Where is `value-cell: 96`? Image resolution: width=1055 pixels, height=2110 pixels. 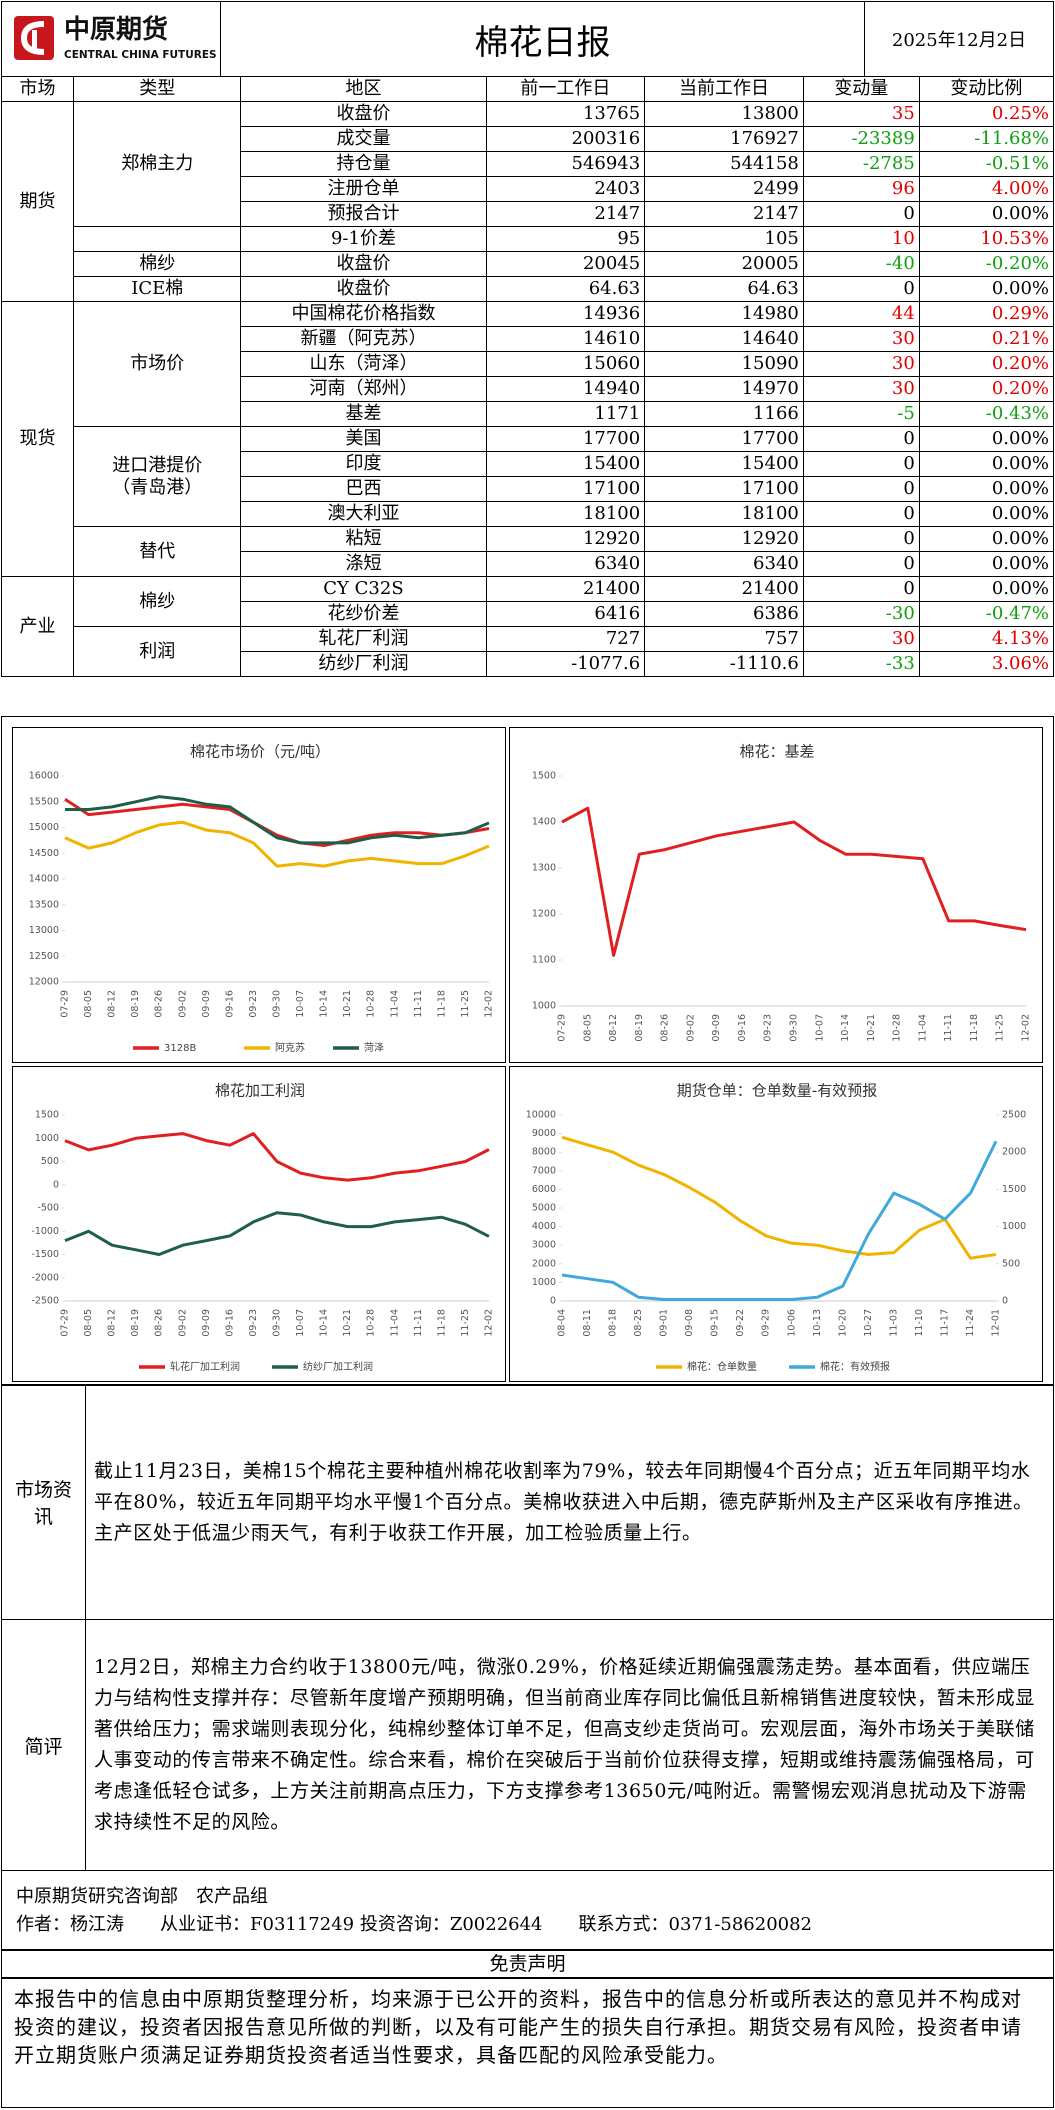
value-cell: 96 is located at coordinates (861, 189).